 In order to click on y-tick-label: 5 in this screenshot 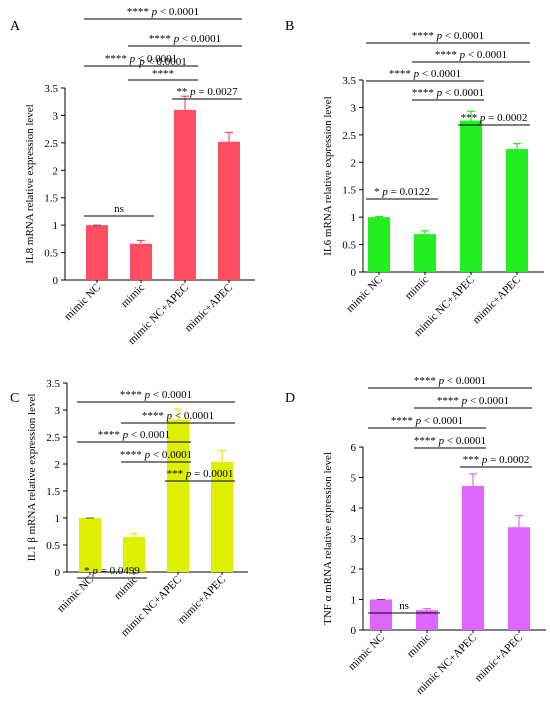, I will do `click(354, 479)`.